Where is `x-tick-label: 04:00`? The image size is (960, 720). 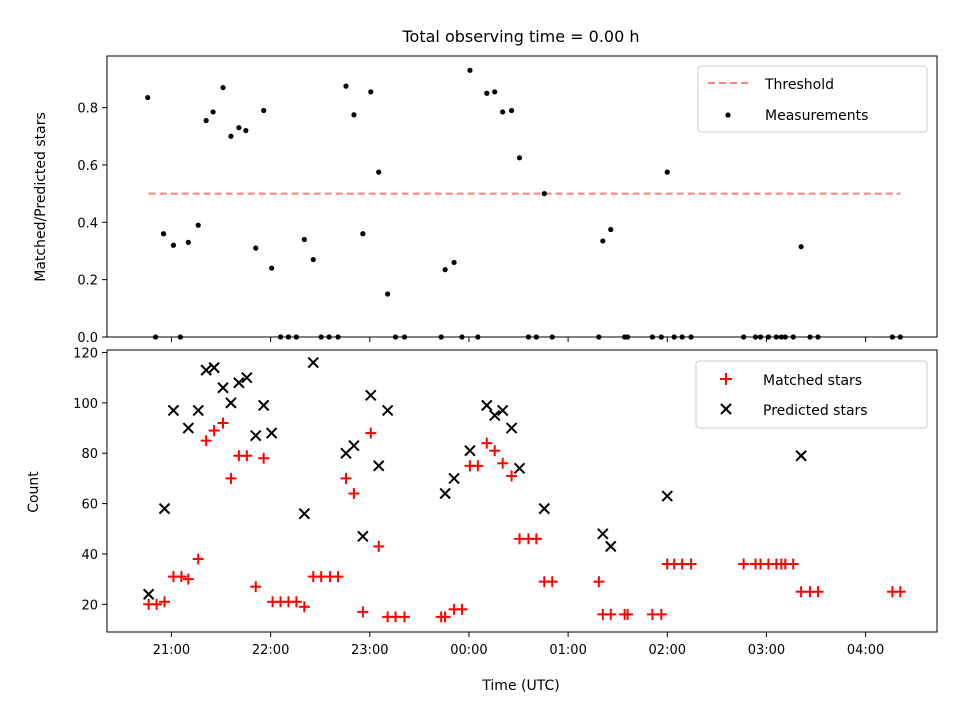
x-tick-label: 04:00 is located at coordinates (865, 650).